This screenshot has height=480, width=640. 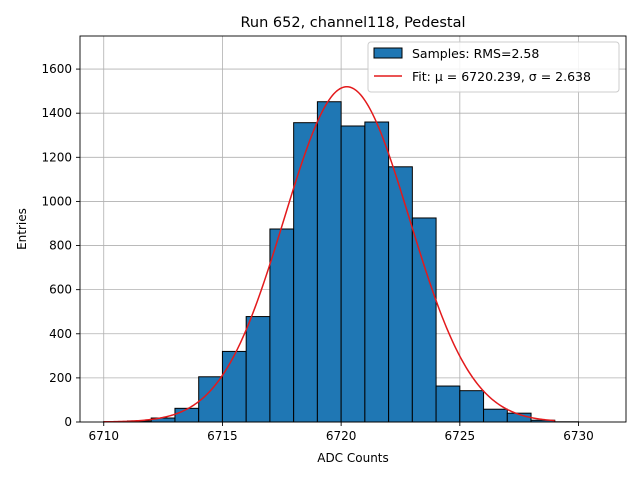 What do you see at coordinates (353, 458) in the screenshot?
I see `x-axis-label: ADC Counts` at bounding box center [353, 458].